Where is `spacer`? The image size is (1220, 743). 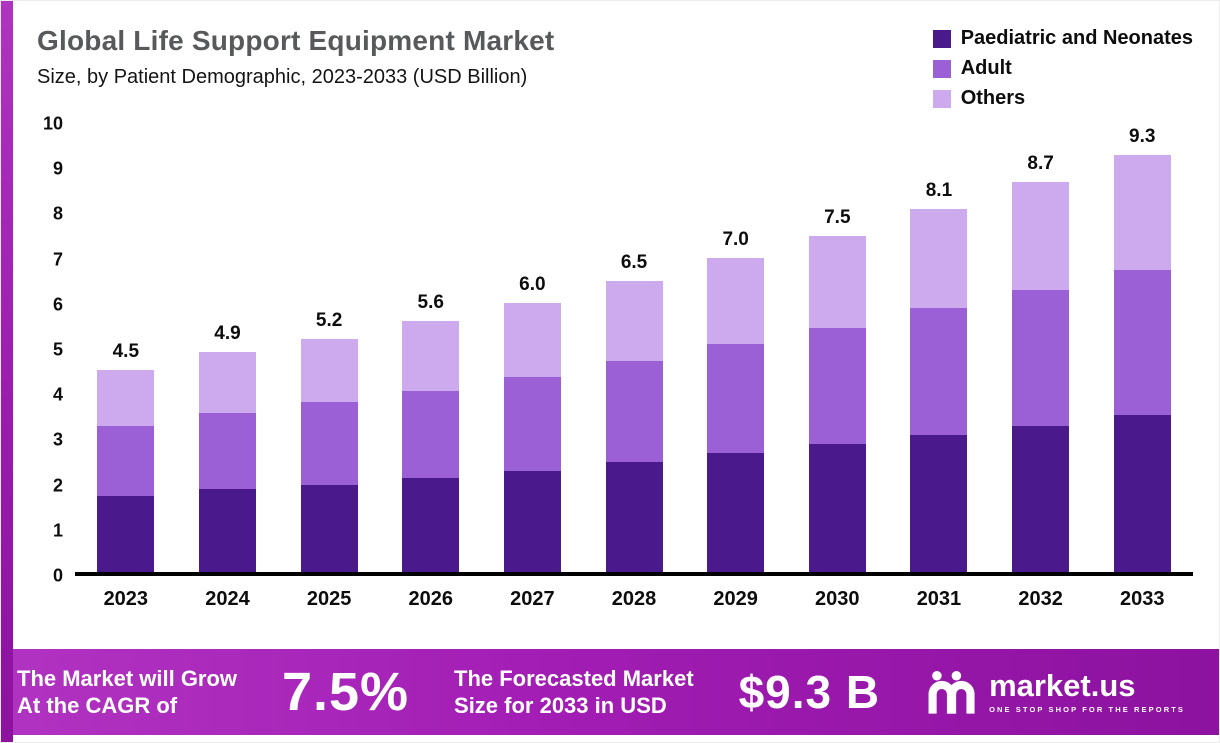
spacer is located at coordinates (610, 630).